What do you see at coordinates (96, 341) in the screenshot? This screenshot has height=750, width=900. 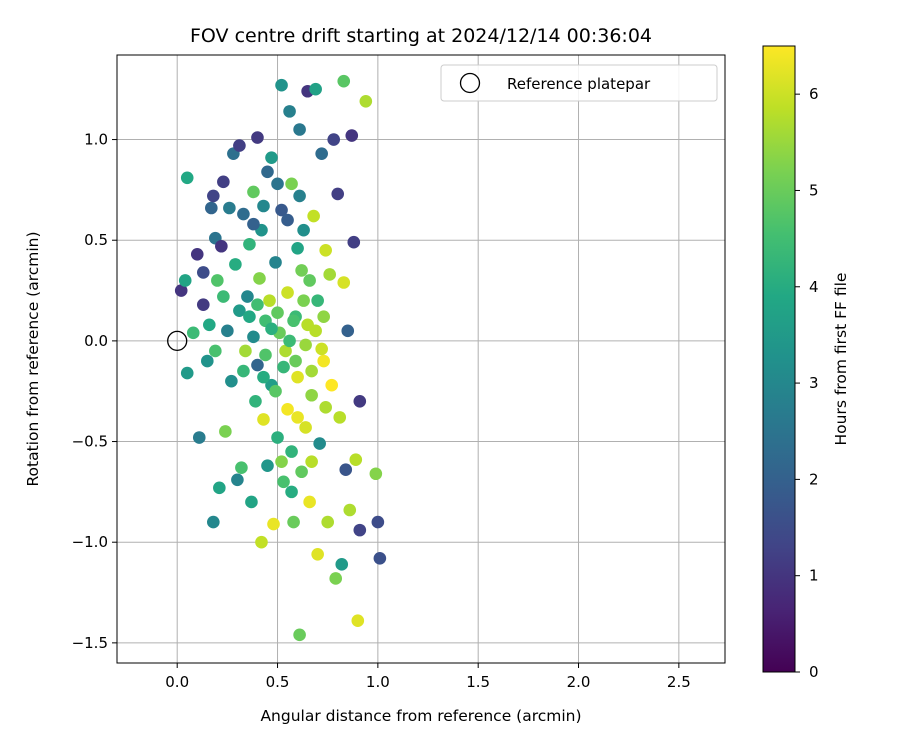 I see `y-tick-label: 0.0` at bounding box center [96, 341].